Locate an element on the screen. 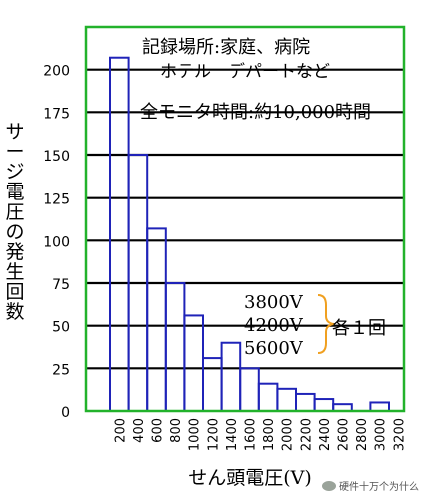 The height and width of the screenshot is (499, 425). x-tick-label: 2800 is located at coordinates (362, 434).